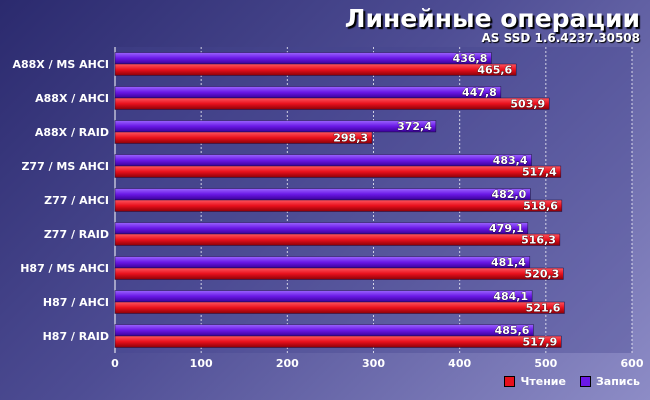 The image size is (650, 400). What do you see at coordinates (560, 38) in the screenshot?
I see `chart-subtitle: AS SSD 1.6.4237.30508` at bounding box center [560, 38].